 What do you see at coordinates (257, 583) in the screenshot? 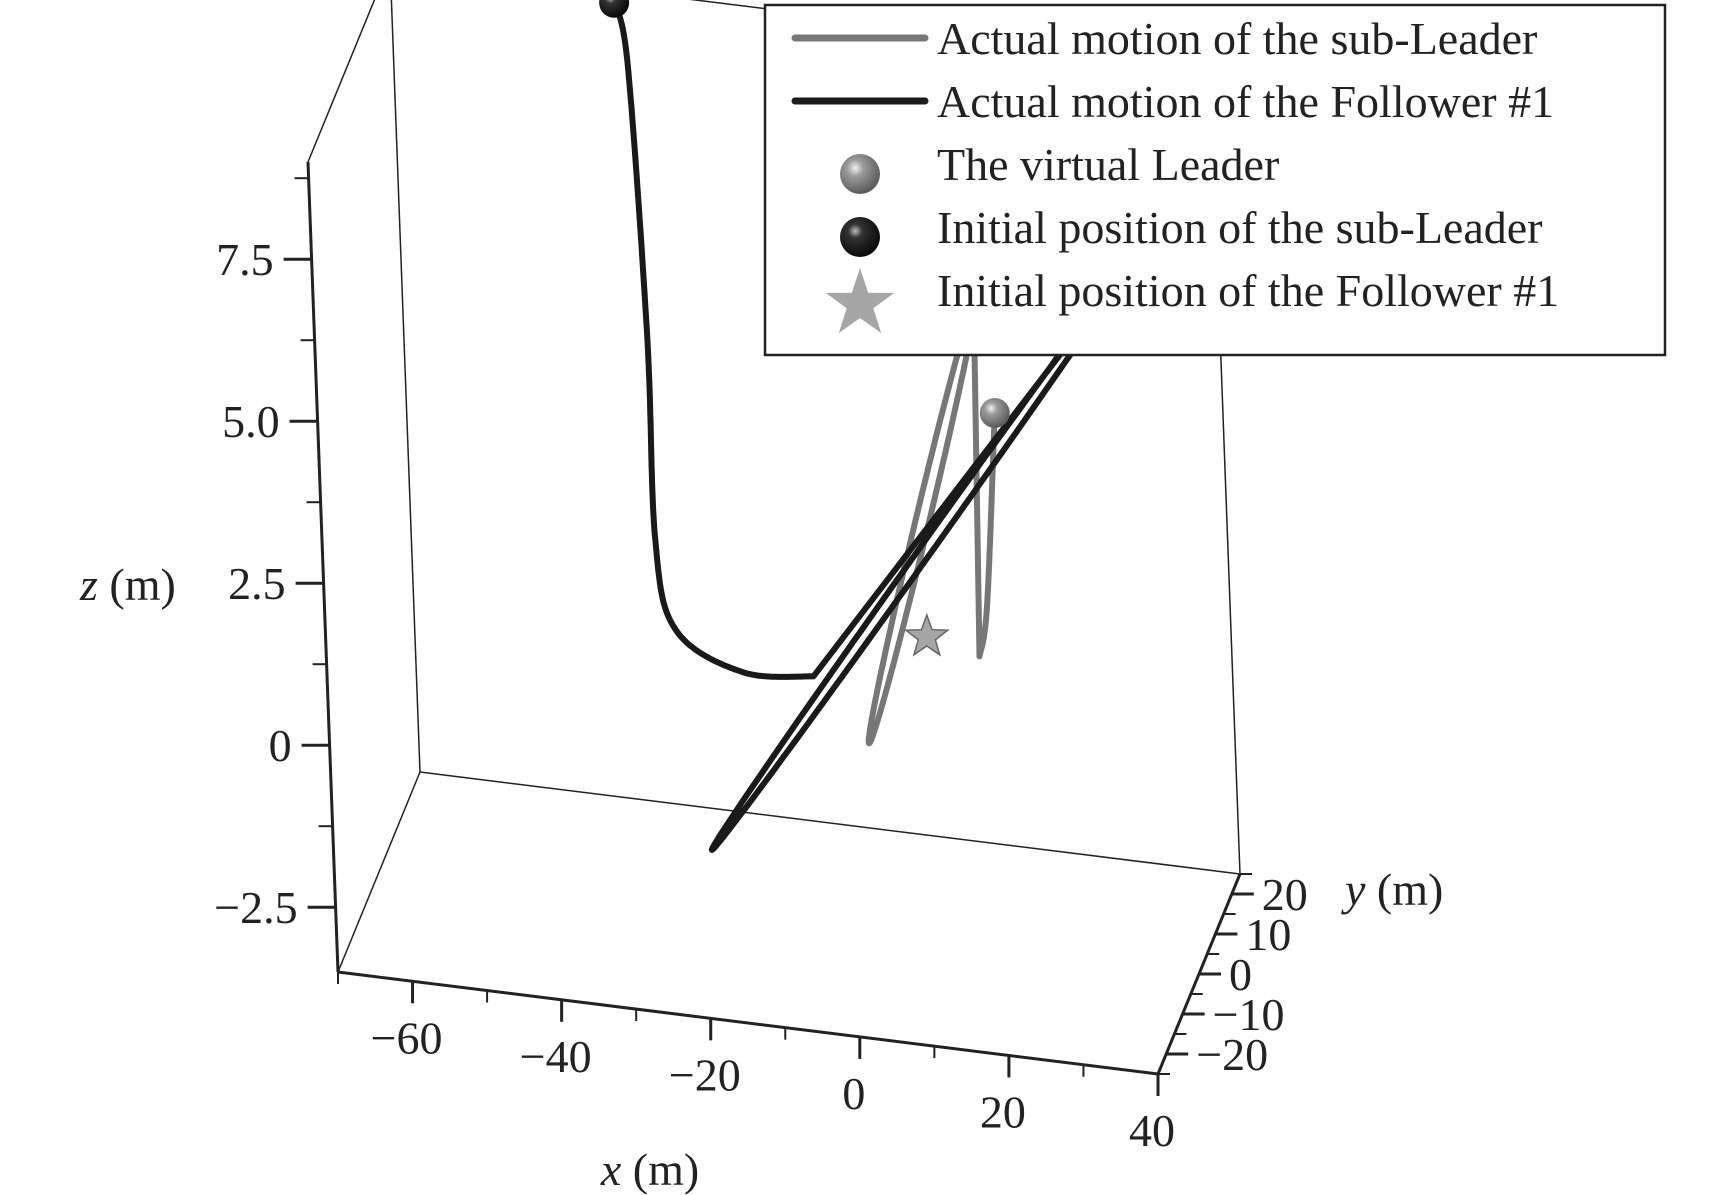
I see `z-tick-label: 2.5` at bounding box center [257, 583].